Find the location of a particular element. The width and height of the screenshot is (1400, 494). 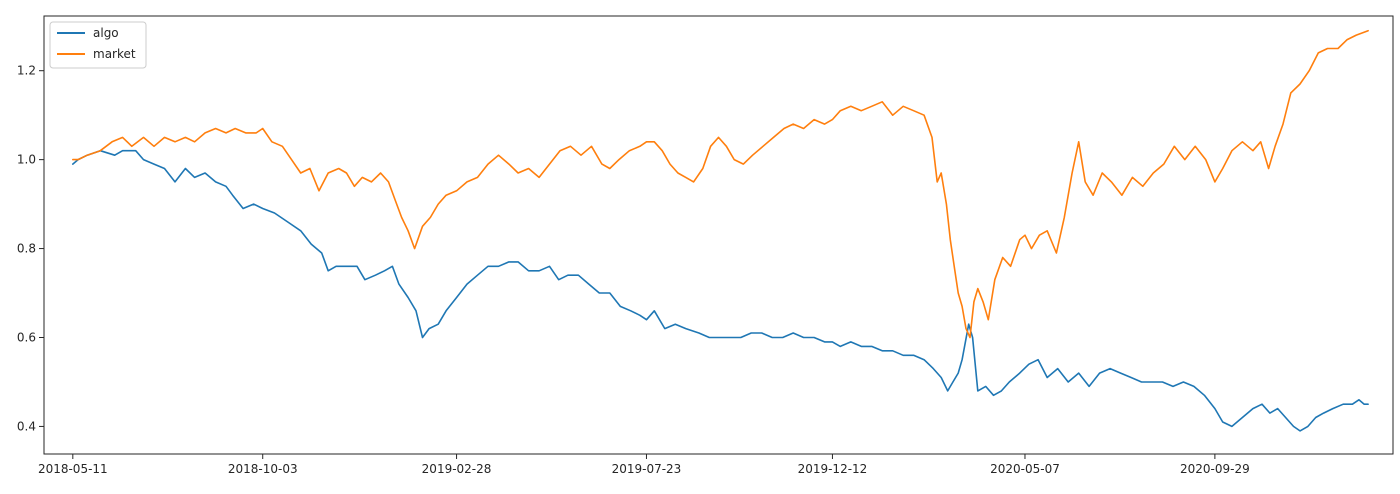

y-tick-label: 0.8 is located at coordinates (26, 249).